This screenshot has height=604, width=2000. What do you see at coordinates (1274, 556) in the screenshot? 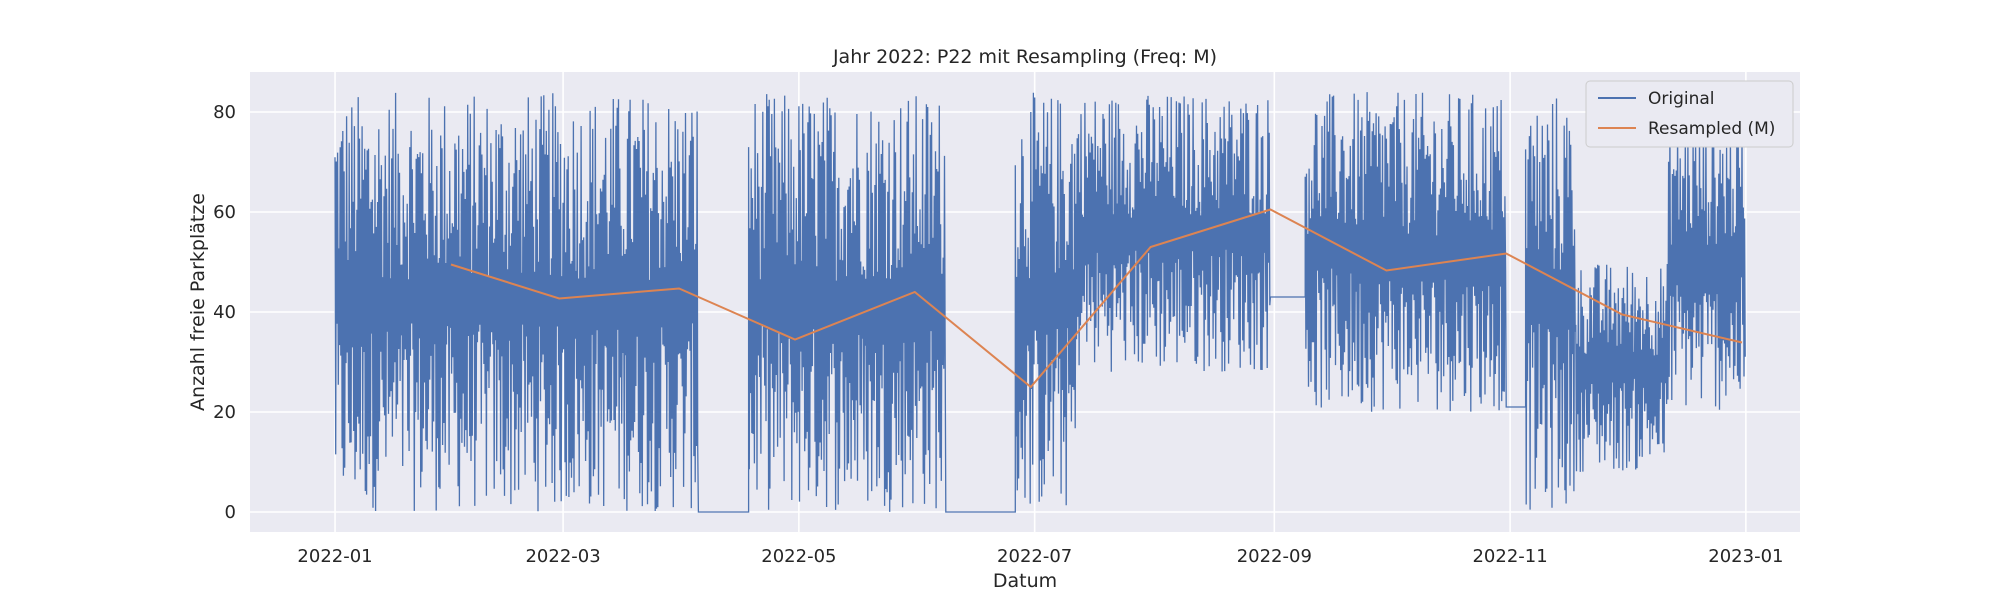
I see `x-tick-label: 2022-09` at bounding box center [1274, 556].